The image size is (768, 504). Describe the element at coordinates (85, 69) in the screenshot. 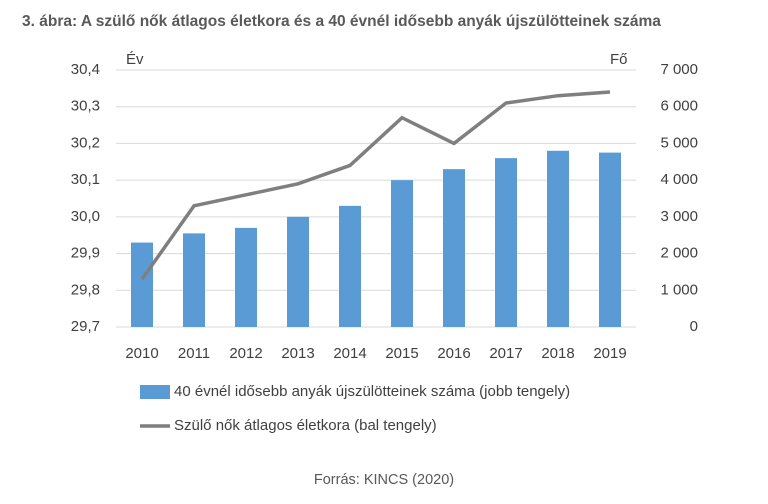

I see `y-tick-label: 30,4` at that location.